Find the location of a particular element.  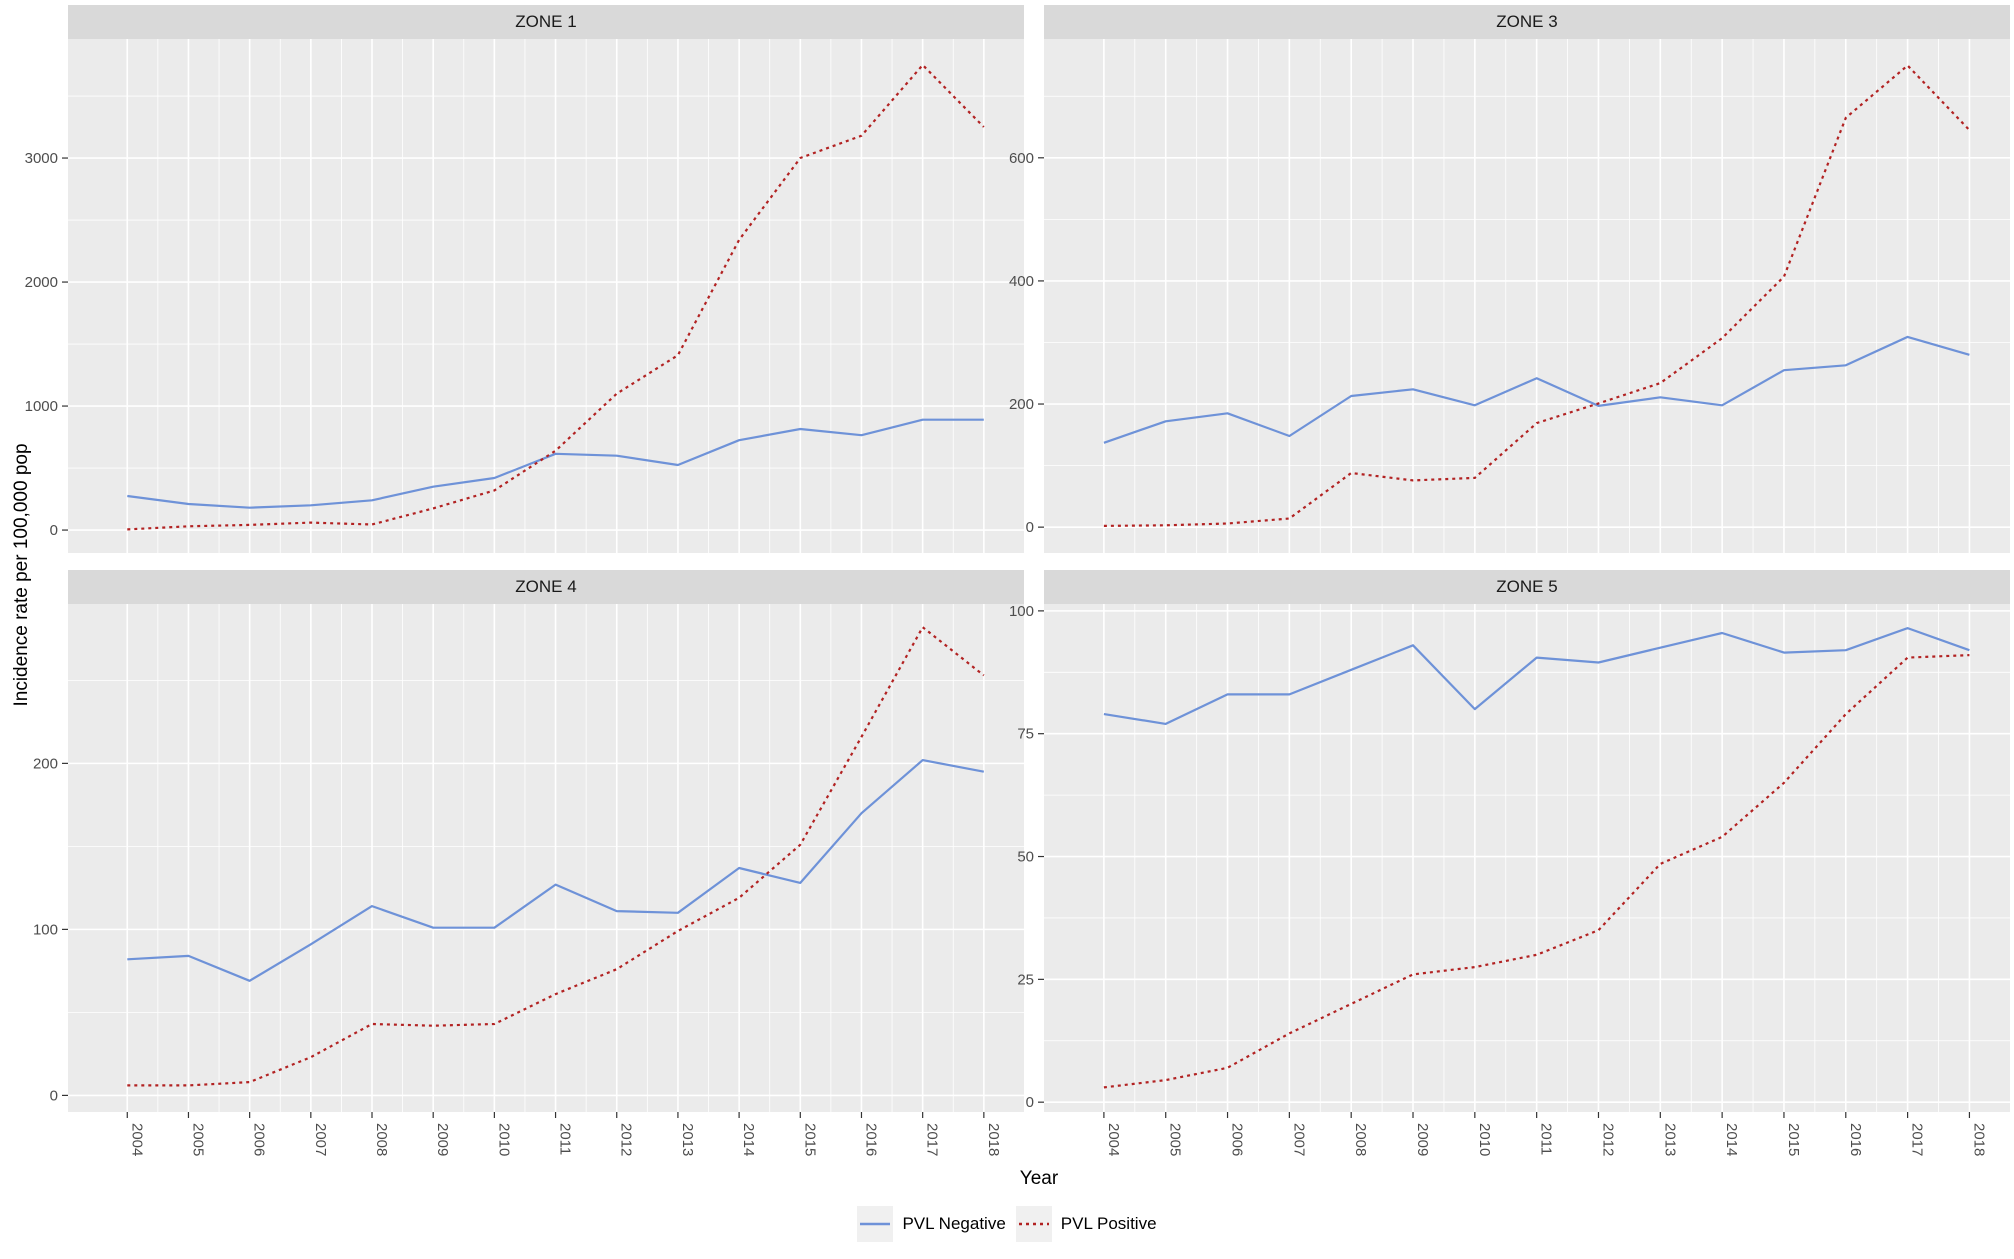

panel-strip-zone-1: ZONE 1 is located at coordinates (546, 22).